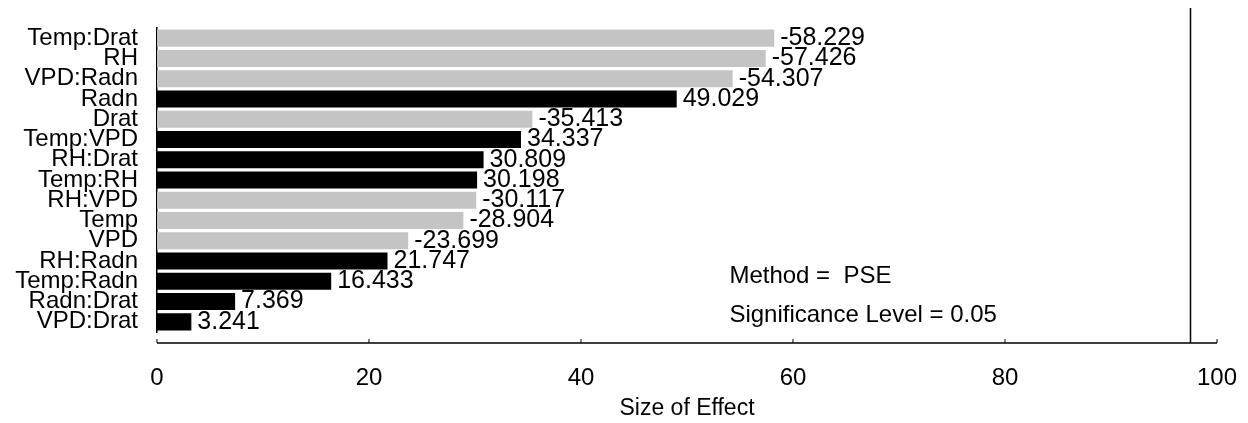 The width and height of the screenshot is (1248, 423). What do you see at coordinates (793, 377) in the screenshot?
I see `x-tick-label: 60` at bounding box center [793, 377].